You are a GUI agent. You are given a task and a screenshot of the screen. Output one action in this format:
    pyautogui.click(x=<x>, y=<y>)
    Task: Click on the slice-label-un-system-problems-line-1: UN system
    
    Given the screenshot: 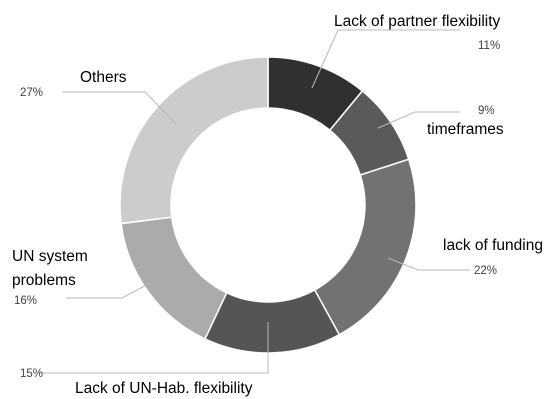 What is the action you would take?
    pyautogui.click(x=50, y=256)
    